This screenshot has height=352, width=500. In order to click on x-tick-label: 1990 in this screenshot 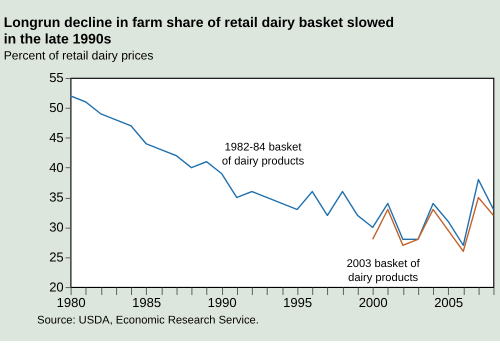, I will do `click(222, 302)`.